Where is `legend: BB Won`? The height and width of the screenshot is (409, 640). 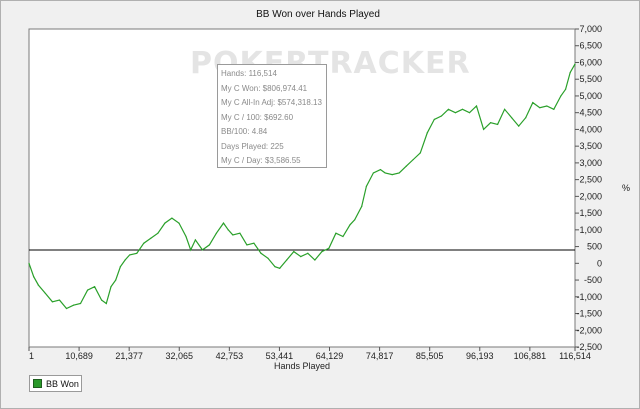
legend: BB Won is located at coordinates (55, 383).